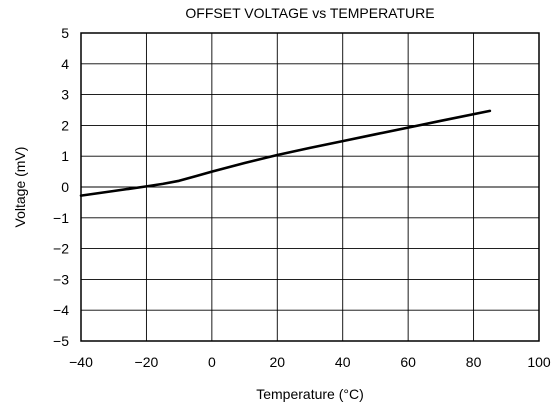  What do you see at coordinates (474, 362) in the screenshot?
I see `x-tick-label: 80` at bounding box center [474, 362].